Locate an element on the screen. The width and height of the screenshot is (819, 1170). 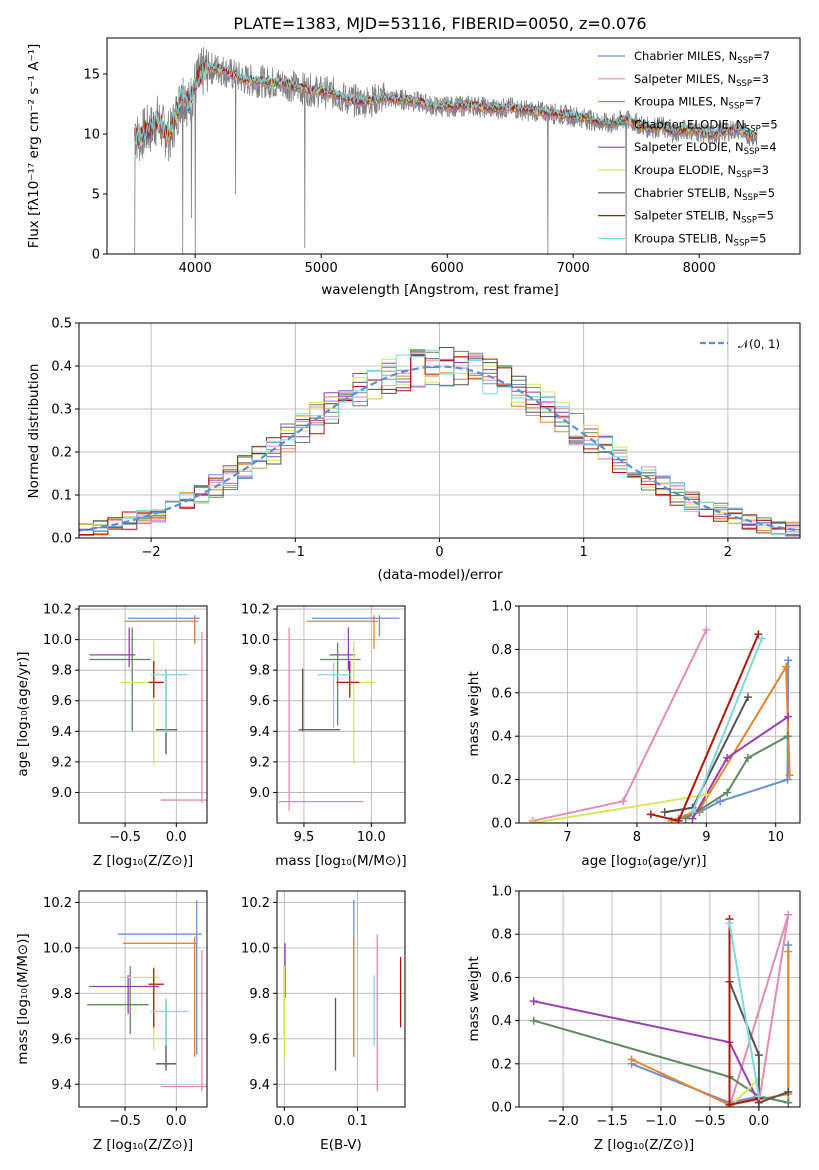
spectrum-xtick-label: 6000 is located at coordinates (447, 268).